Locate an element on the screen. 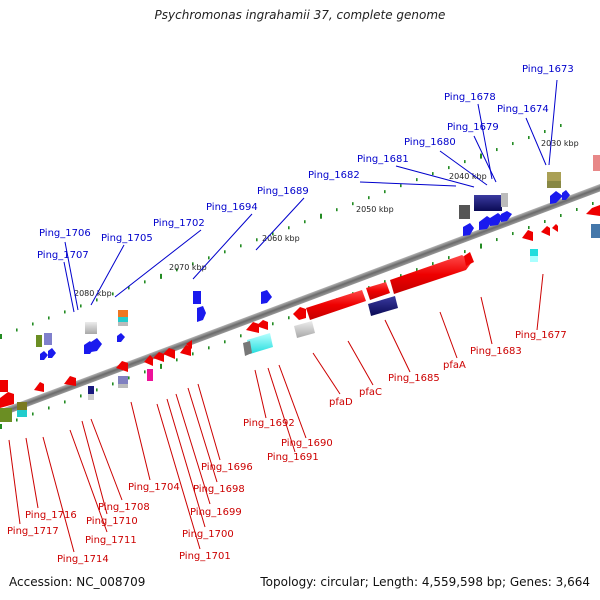  gene-label: Ping_1674 is located at coordinates (523, 109).